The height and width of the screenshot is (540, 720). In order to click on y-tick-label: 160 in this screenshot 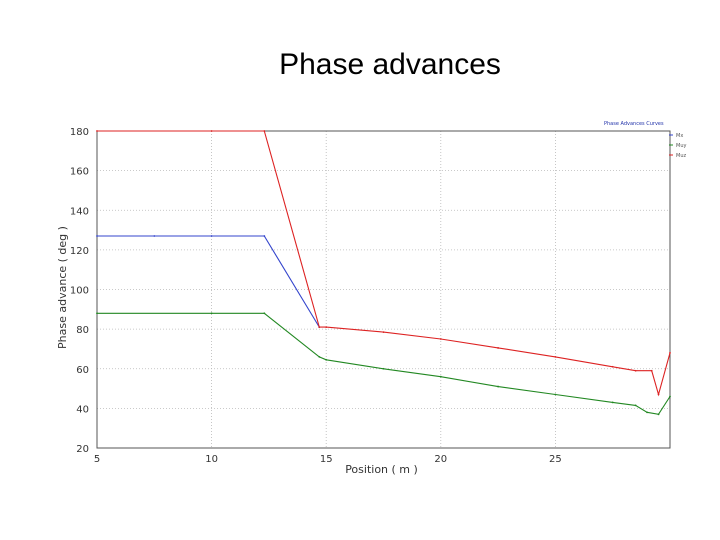, I will do `click(79, 172)`.